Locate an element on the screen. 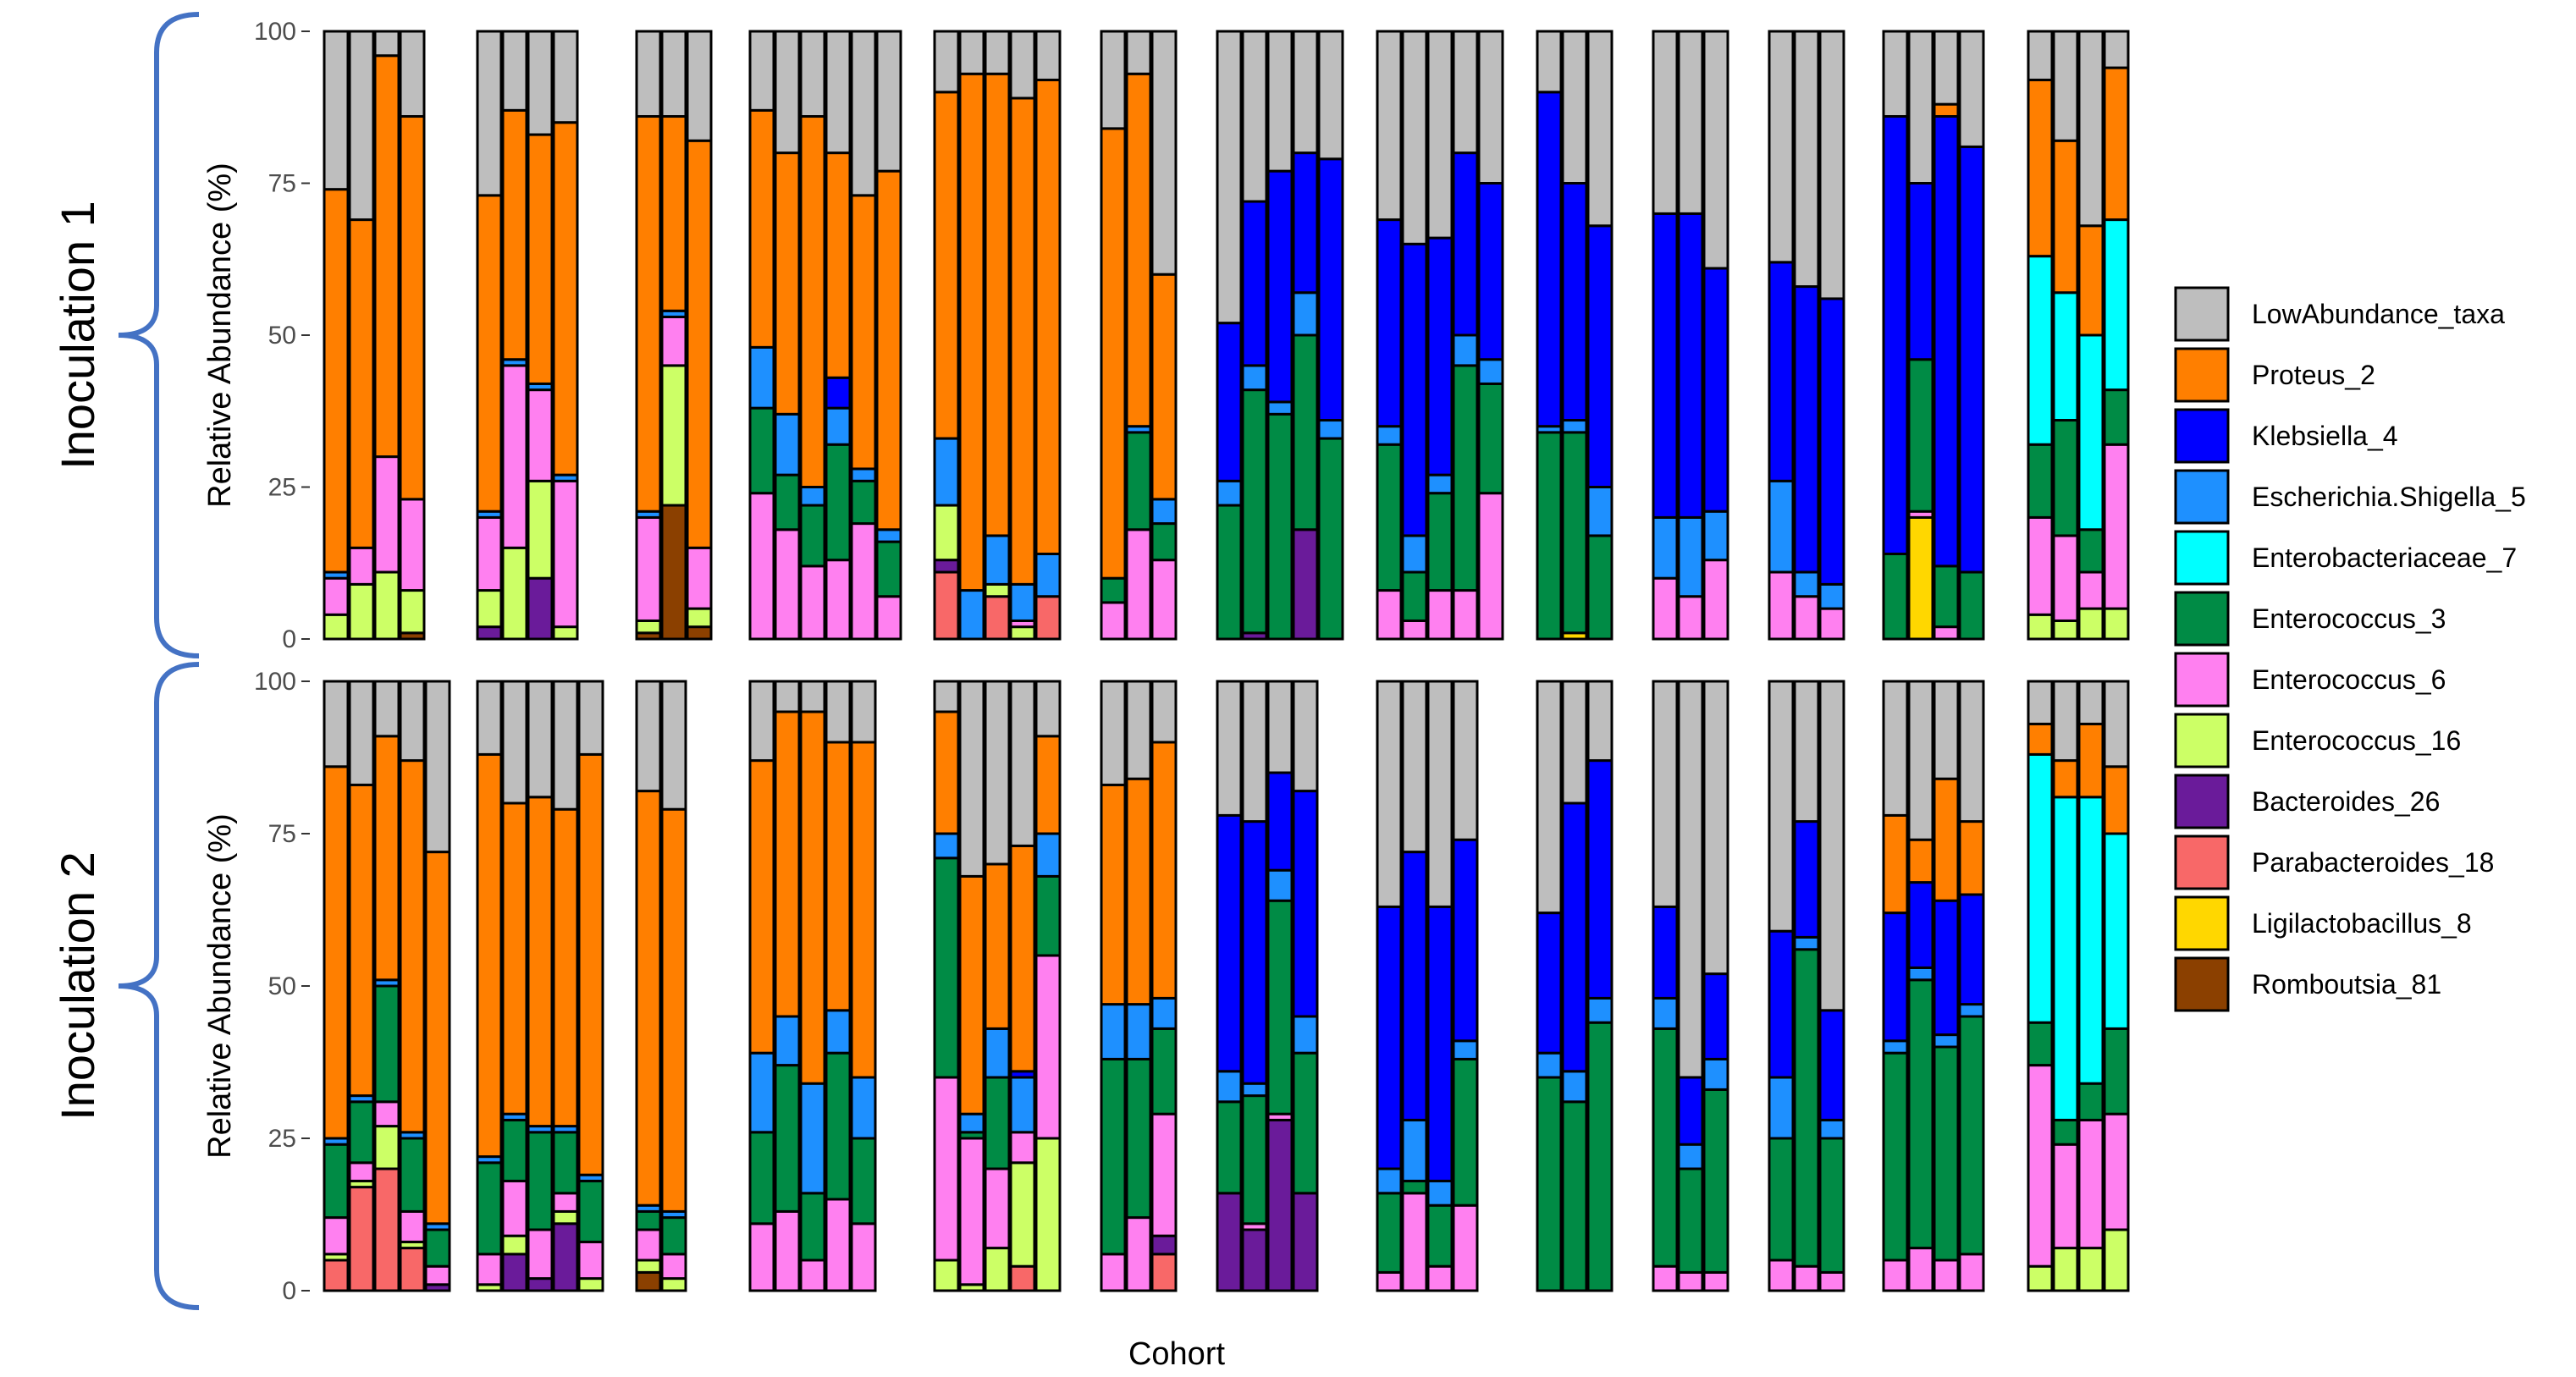  legend-label: Enterococcus_6 is located at coordinates (2349, 679).